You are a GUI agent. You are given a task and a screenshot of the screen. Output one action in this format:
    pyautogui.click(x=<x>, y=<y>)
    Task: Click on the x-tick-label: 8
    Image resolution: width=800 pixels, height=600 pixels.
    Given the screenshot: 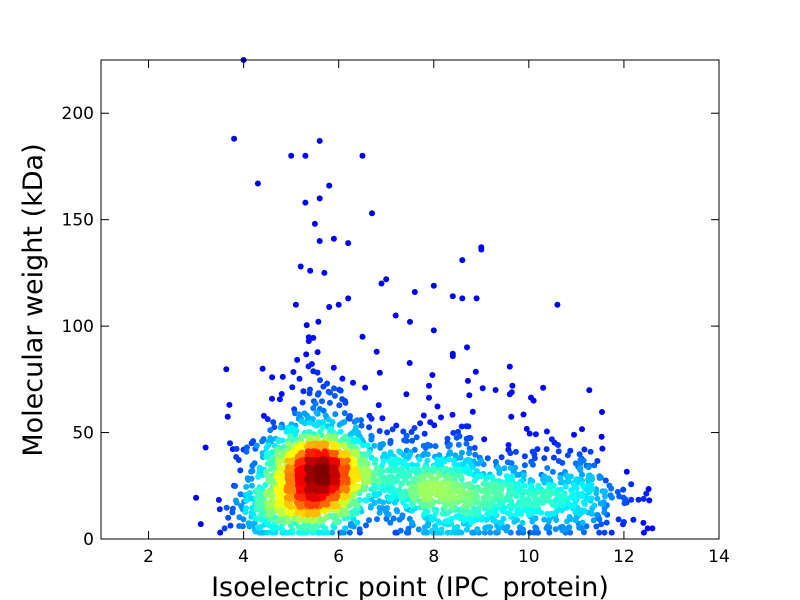 What is the action you would take?
    pyautogui.click(x=433, y=557)
    